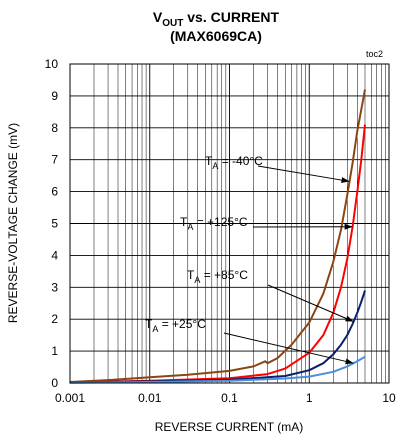  I want to click on x-tick-label: 1, so click(309, 398).